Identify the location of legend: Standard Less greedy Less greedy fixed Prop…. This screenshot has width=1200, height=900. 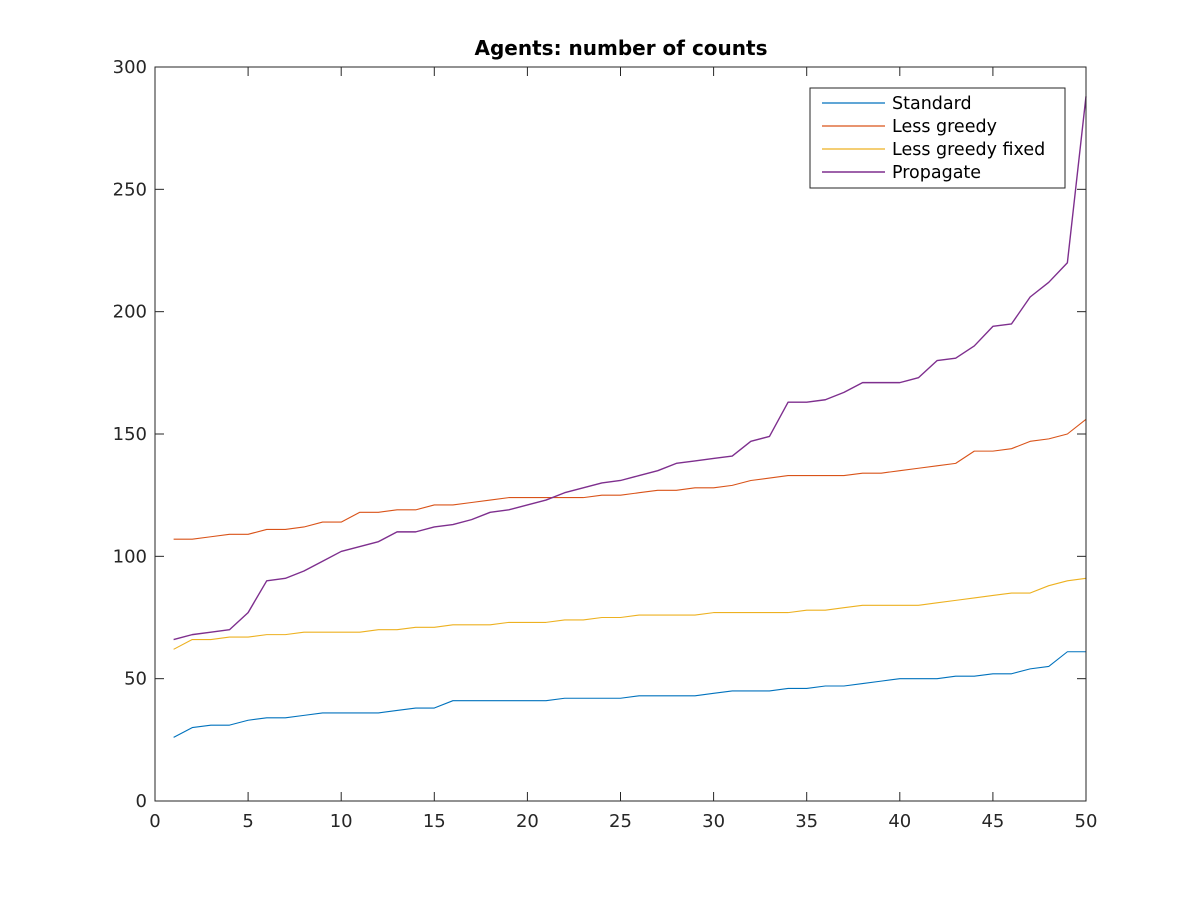
(937, 138).